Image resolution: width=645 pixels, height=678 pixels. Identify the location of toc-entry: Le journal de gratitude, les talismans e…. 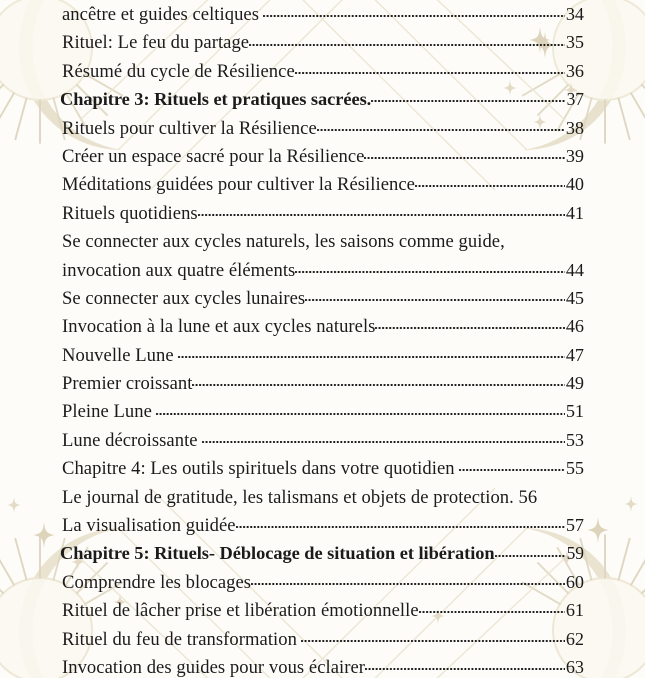
(322, 501).